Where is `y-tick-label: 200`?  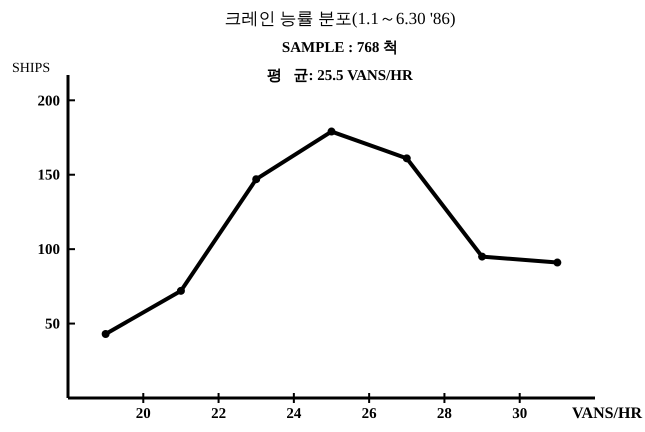 y-tick-label: 200 is located at coordinates (49, 101).